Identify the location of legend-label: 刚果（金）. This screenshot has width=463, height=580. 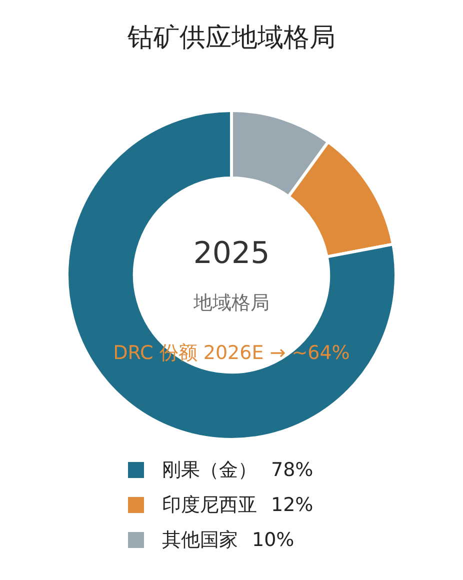
(209, 470).